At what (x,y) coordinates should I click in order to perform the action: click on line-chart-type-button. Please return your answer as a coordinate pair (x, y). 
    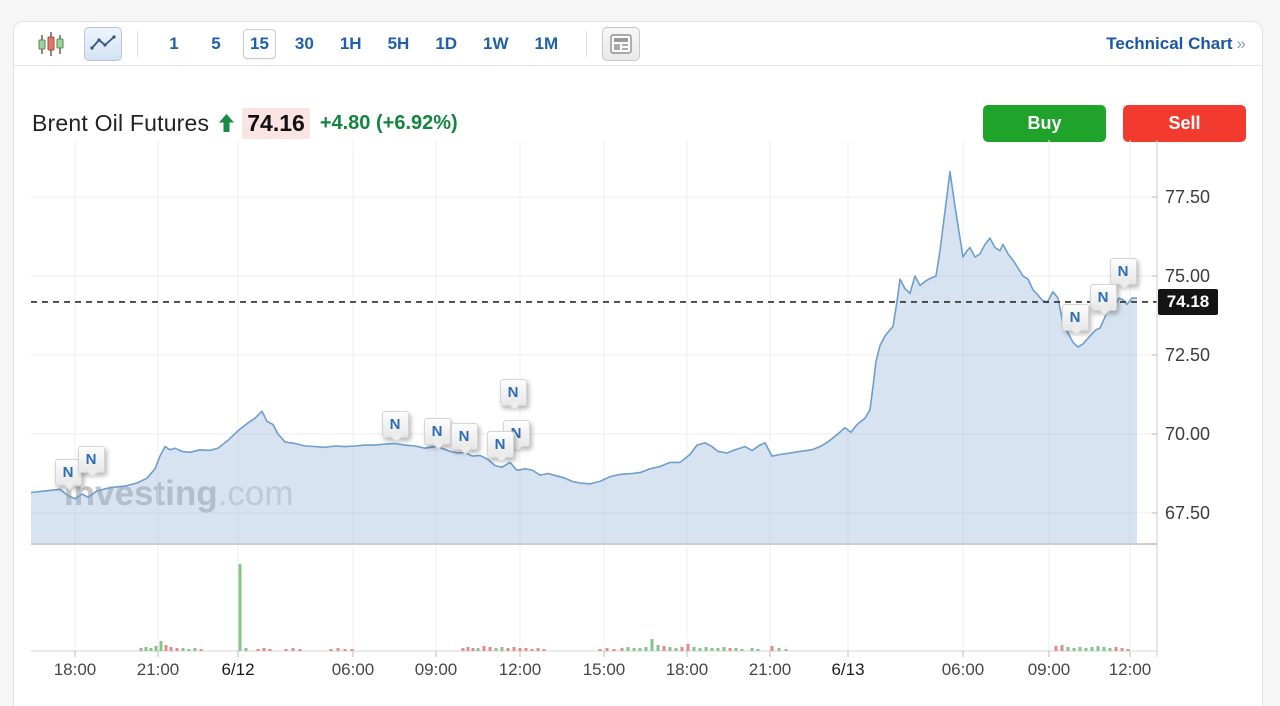
    Looking at the image, I should click on (103, 43).